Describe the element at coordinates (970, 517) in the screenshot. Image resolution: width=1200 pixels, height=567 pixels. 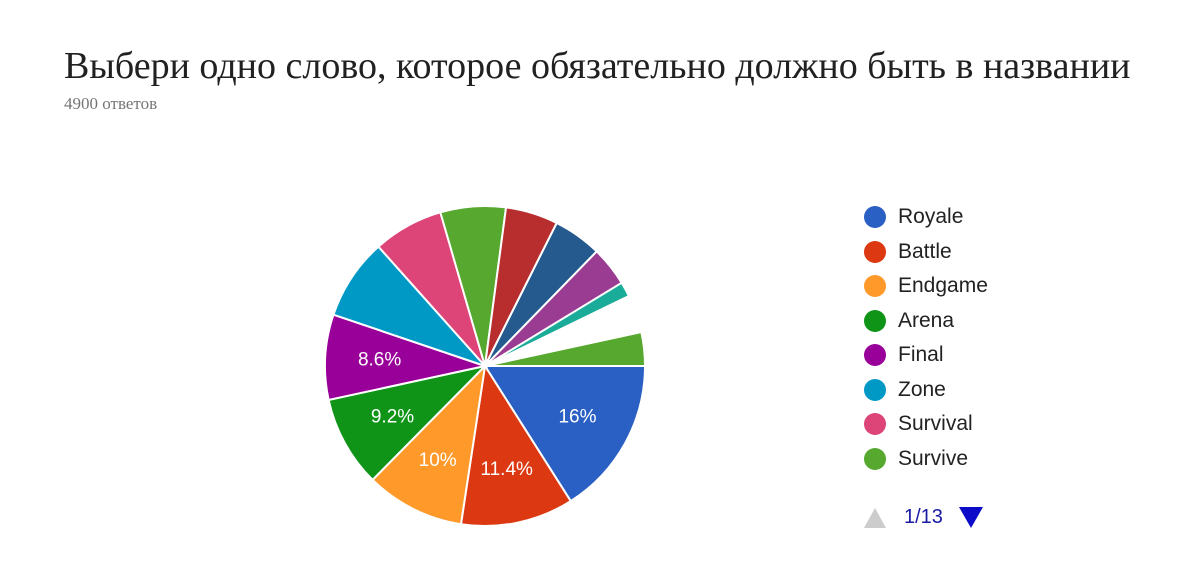
I see `triangle-down-icon` at that location.